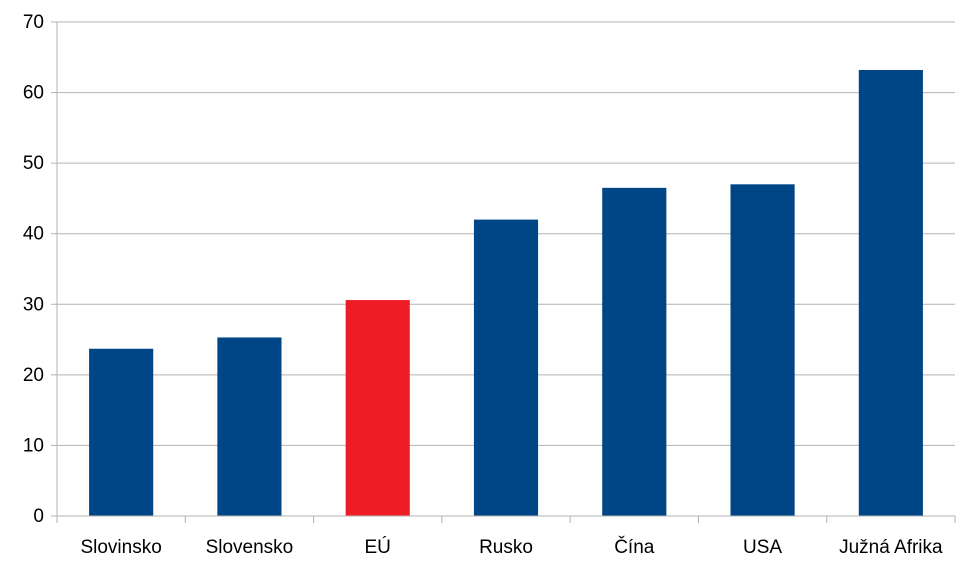 The image size is (969, 565). Describe the element at coordinates (33, 22) in the screenshot. I see `y-tick-label: 70` at that location.